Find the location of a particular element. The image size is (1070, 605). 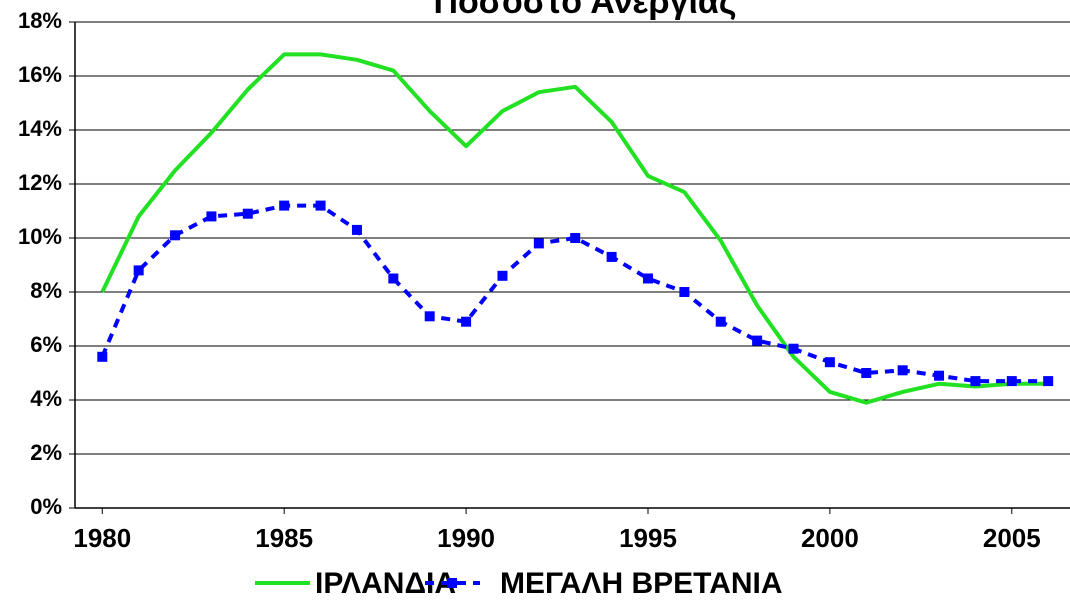

y-tick-label: 16% is located at coordinates (40, 74).